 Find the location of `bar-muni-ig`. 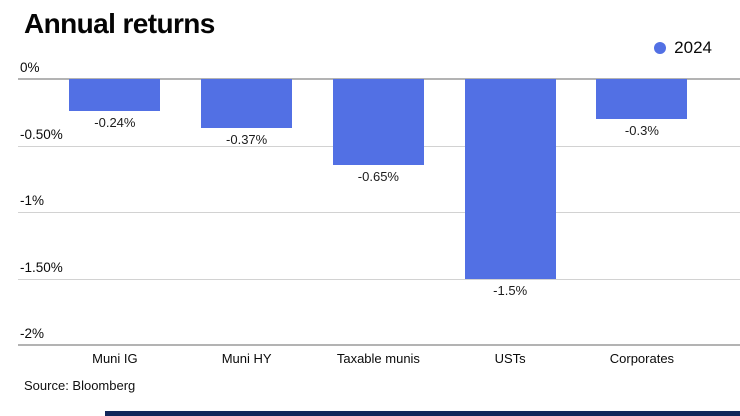

bar-muni-ig is located at coordinates (115, 95).